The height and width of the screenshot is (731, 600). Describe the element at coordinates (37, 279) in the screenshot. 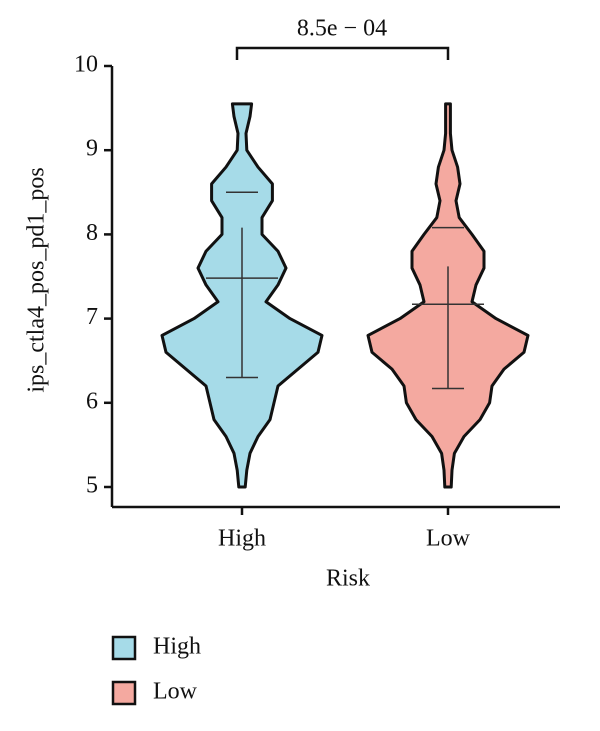

I see `y-axis-label: ips_ctla4_pos_pd1_pos` at that location.